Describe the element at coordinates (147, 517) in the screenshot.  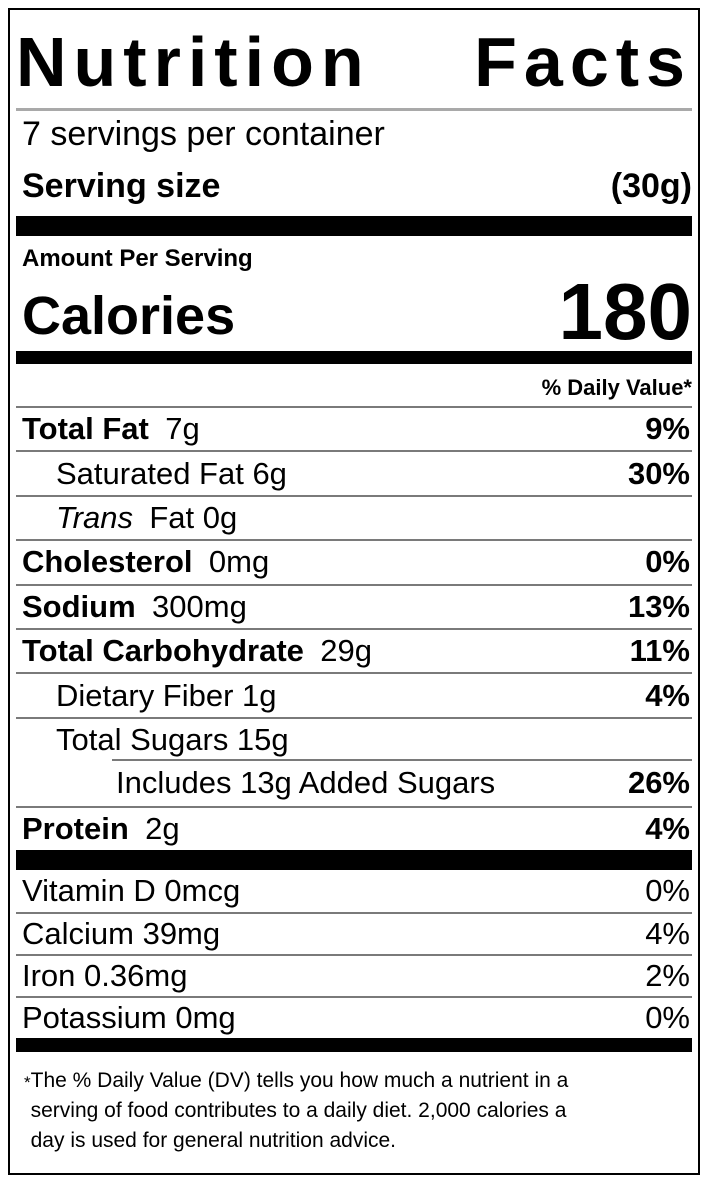
I see `nutrient-name: Trans Fat 0g` at that location.